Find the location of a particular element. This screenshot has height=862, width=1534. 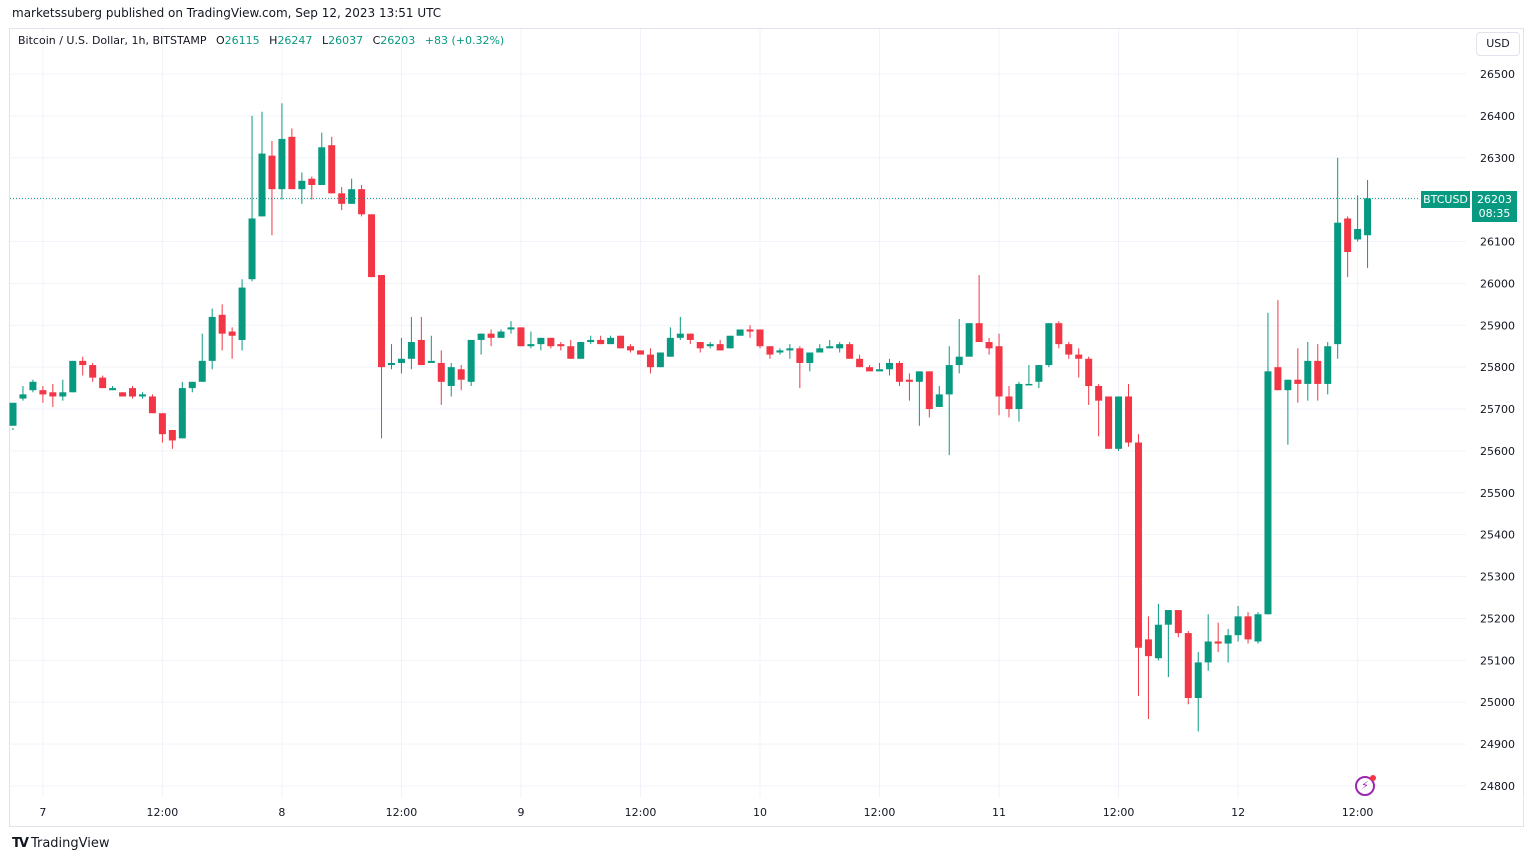

currency-button: USD is located at coordinates (1498, 44).